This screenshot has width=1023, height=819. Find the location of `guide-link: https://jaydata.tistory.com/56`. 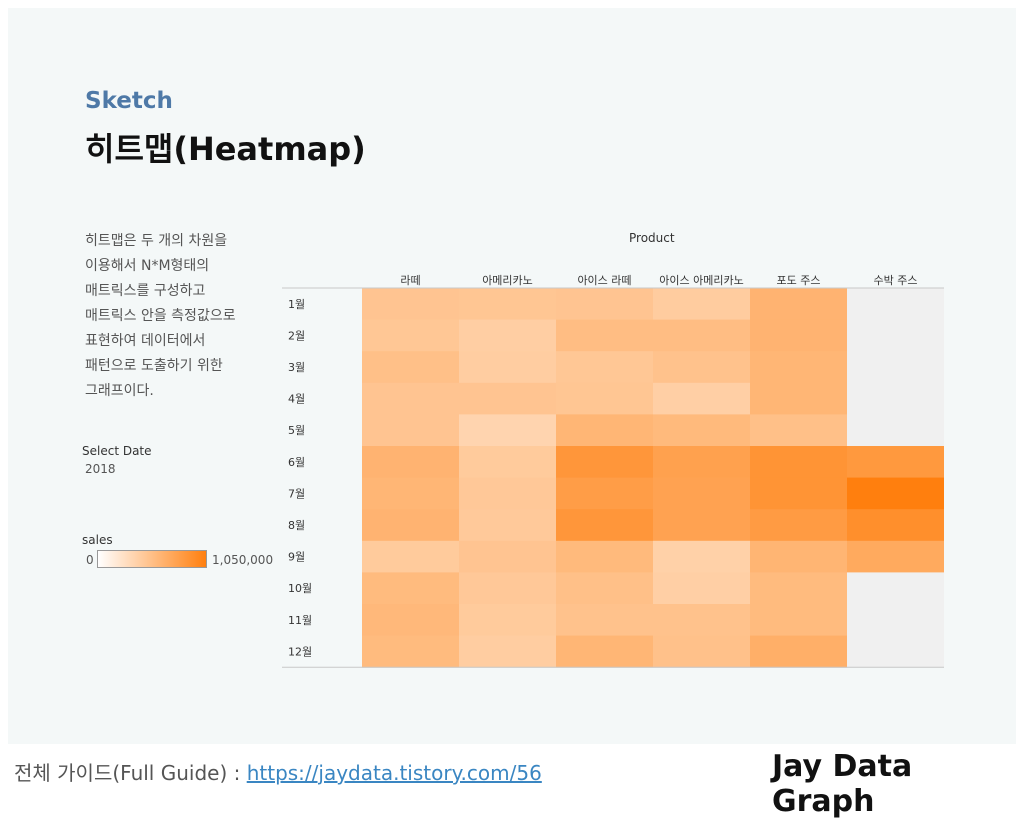

guide-link: https://jaydata.tistory.com/56 is located at coordinates (394, 773).